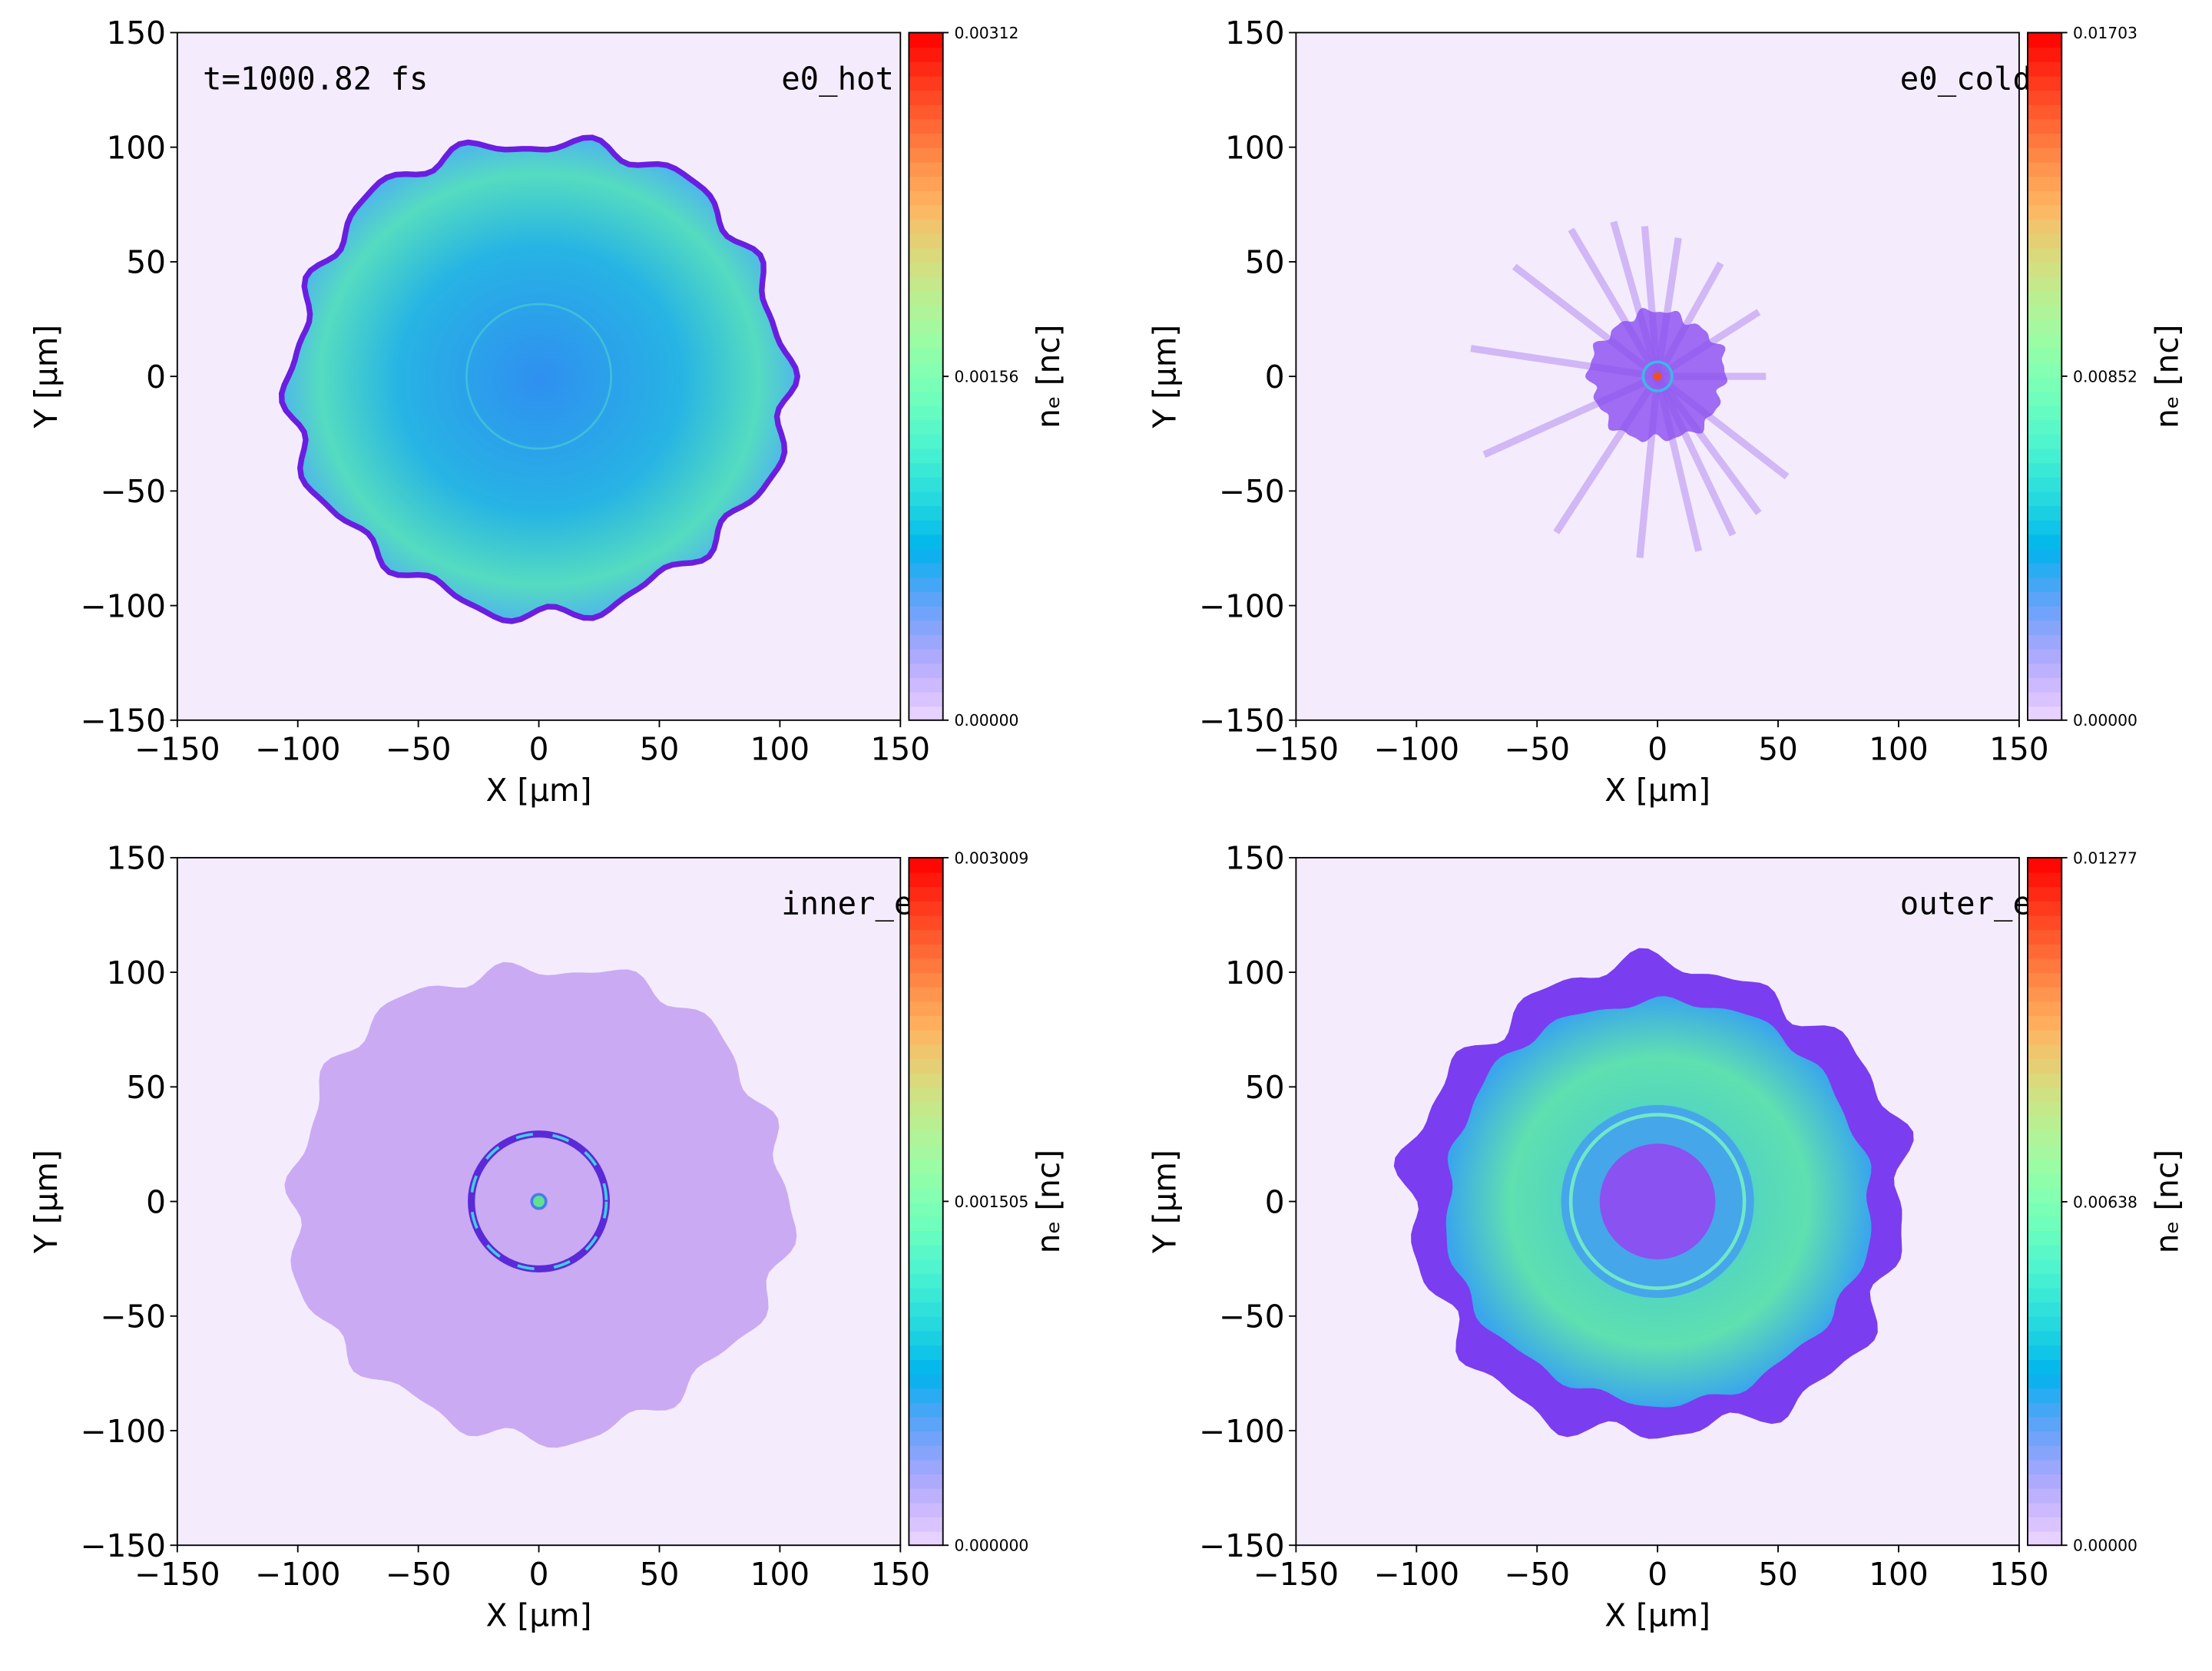 The width and height of the screenshot is (2212, 1671). What do you see at coordinates (780, 1574) in the screenshot?
I see `x-tick-label: 100` at bounding box center [780, 1574].